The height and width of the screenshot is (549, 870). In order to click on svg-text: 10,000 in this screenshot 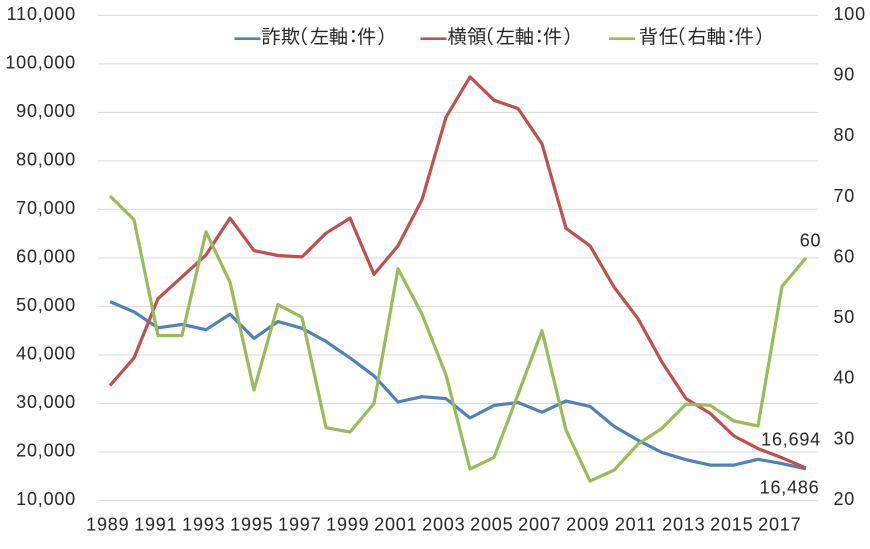, I will do `click(46, 499)`.